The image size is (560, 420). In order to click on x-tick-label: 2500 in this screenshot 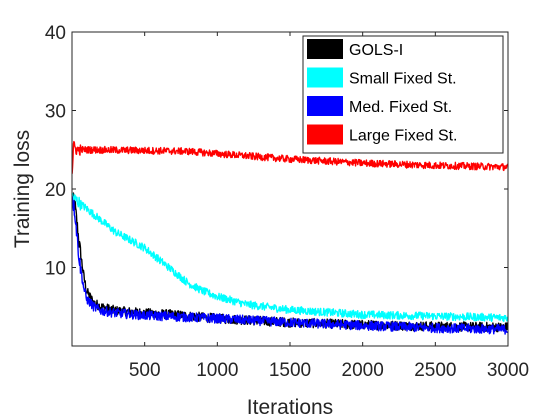, I will do `click(435, 370)`.